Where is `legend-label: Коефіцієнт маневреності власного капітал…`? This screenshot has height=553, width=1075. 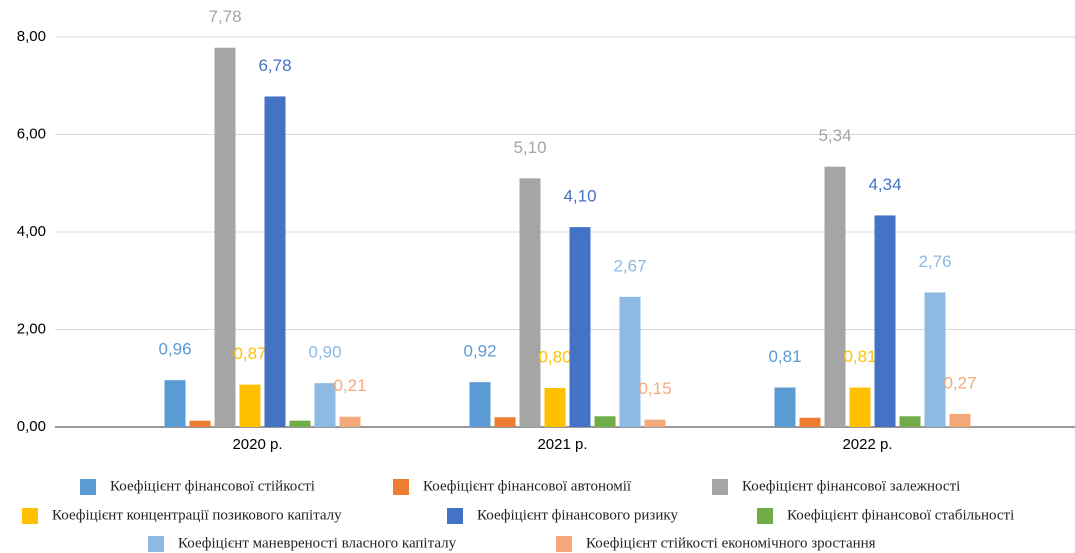
legend-label: Коефіцієнт маневреності власного капітал… is located at coordinates (317, 543).